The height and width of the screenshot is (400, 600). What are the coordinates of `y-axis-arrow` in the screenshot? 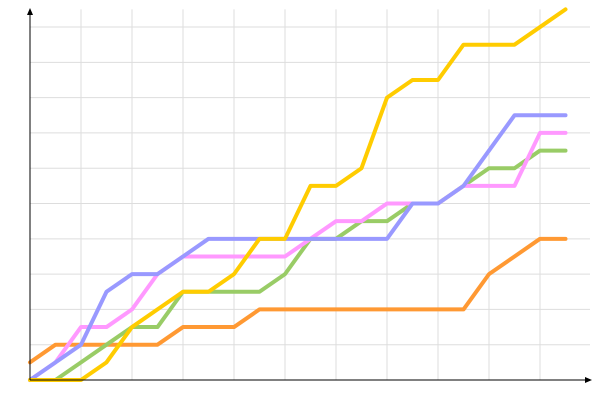 It's located at (30, 11).